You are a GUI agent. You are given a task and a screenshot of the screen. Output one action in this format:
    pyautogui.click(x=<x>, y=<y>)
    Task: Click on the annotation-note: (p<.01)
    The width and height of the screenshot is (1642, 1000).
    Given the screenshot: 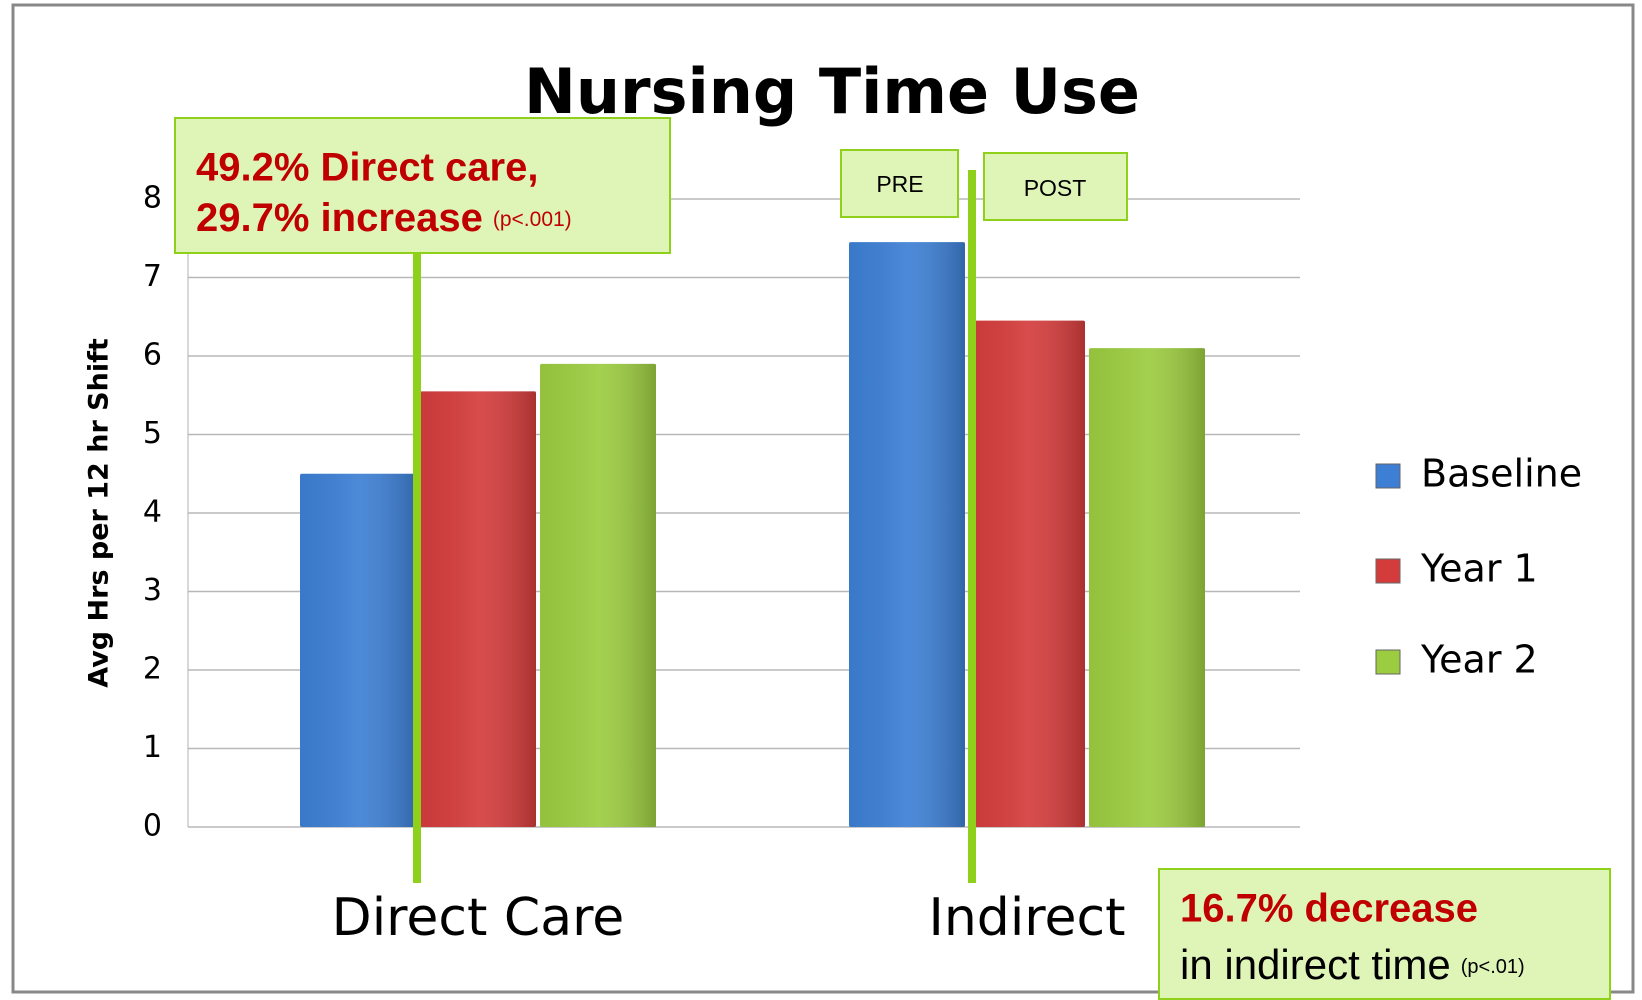 What is the action you would take?
    pyautogui.click(x=1493, y=967)
    